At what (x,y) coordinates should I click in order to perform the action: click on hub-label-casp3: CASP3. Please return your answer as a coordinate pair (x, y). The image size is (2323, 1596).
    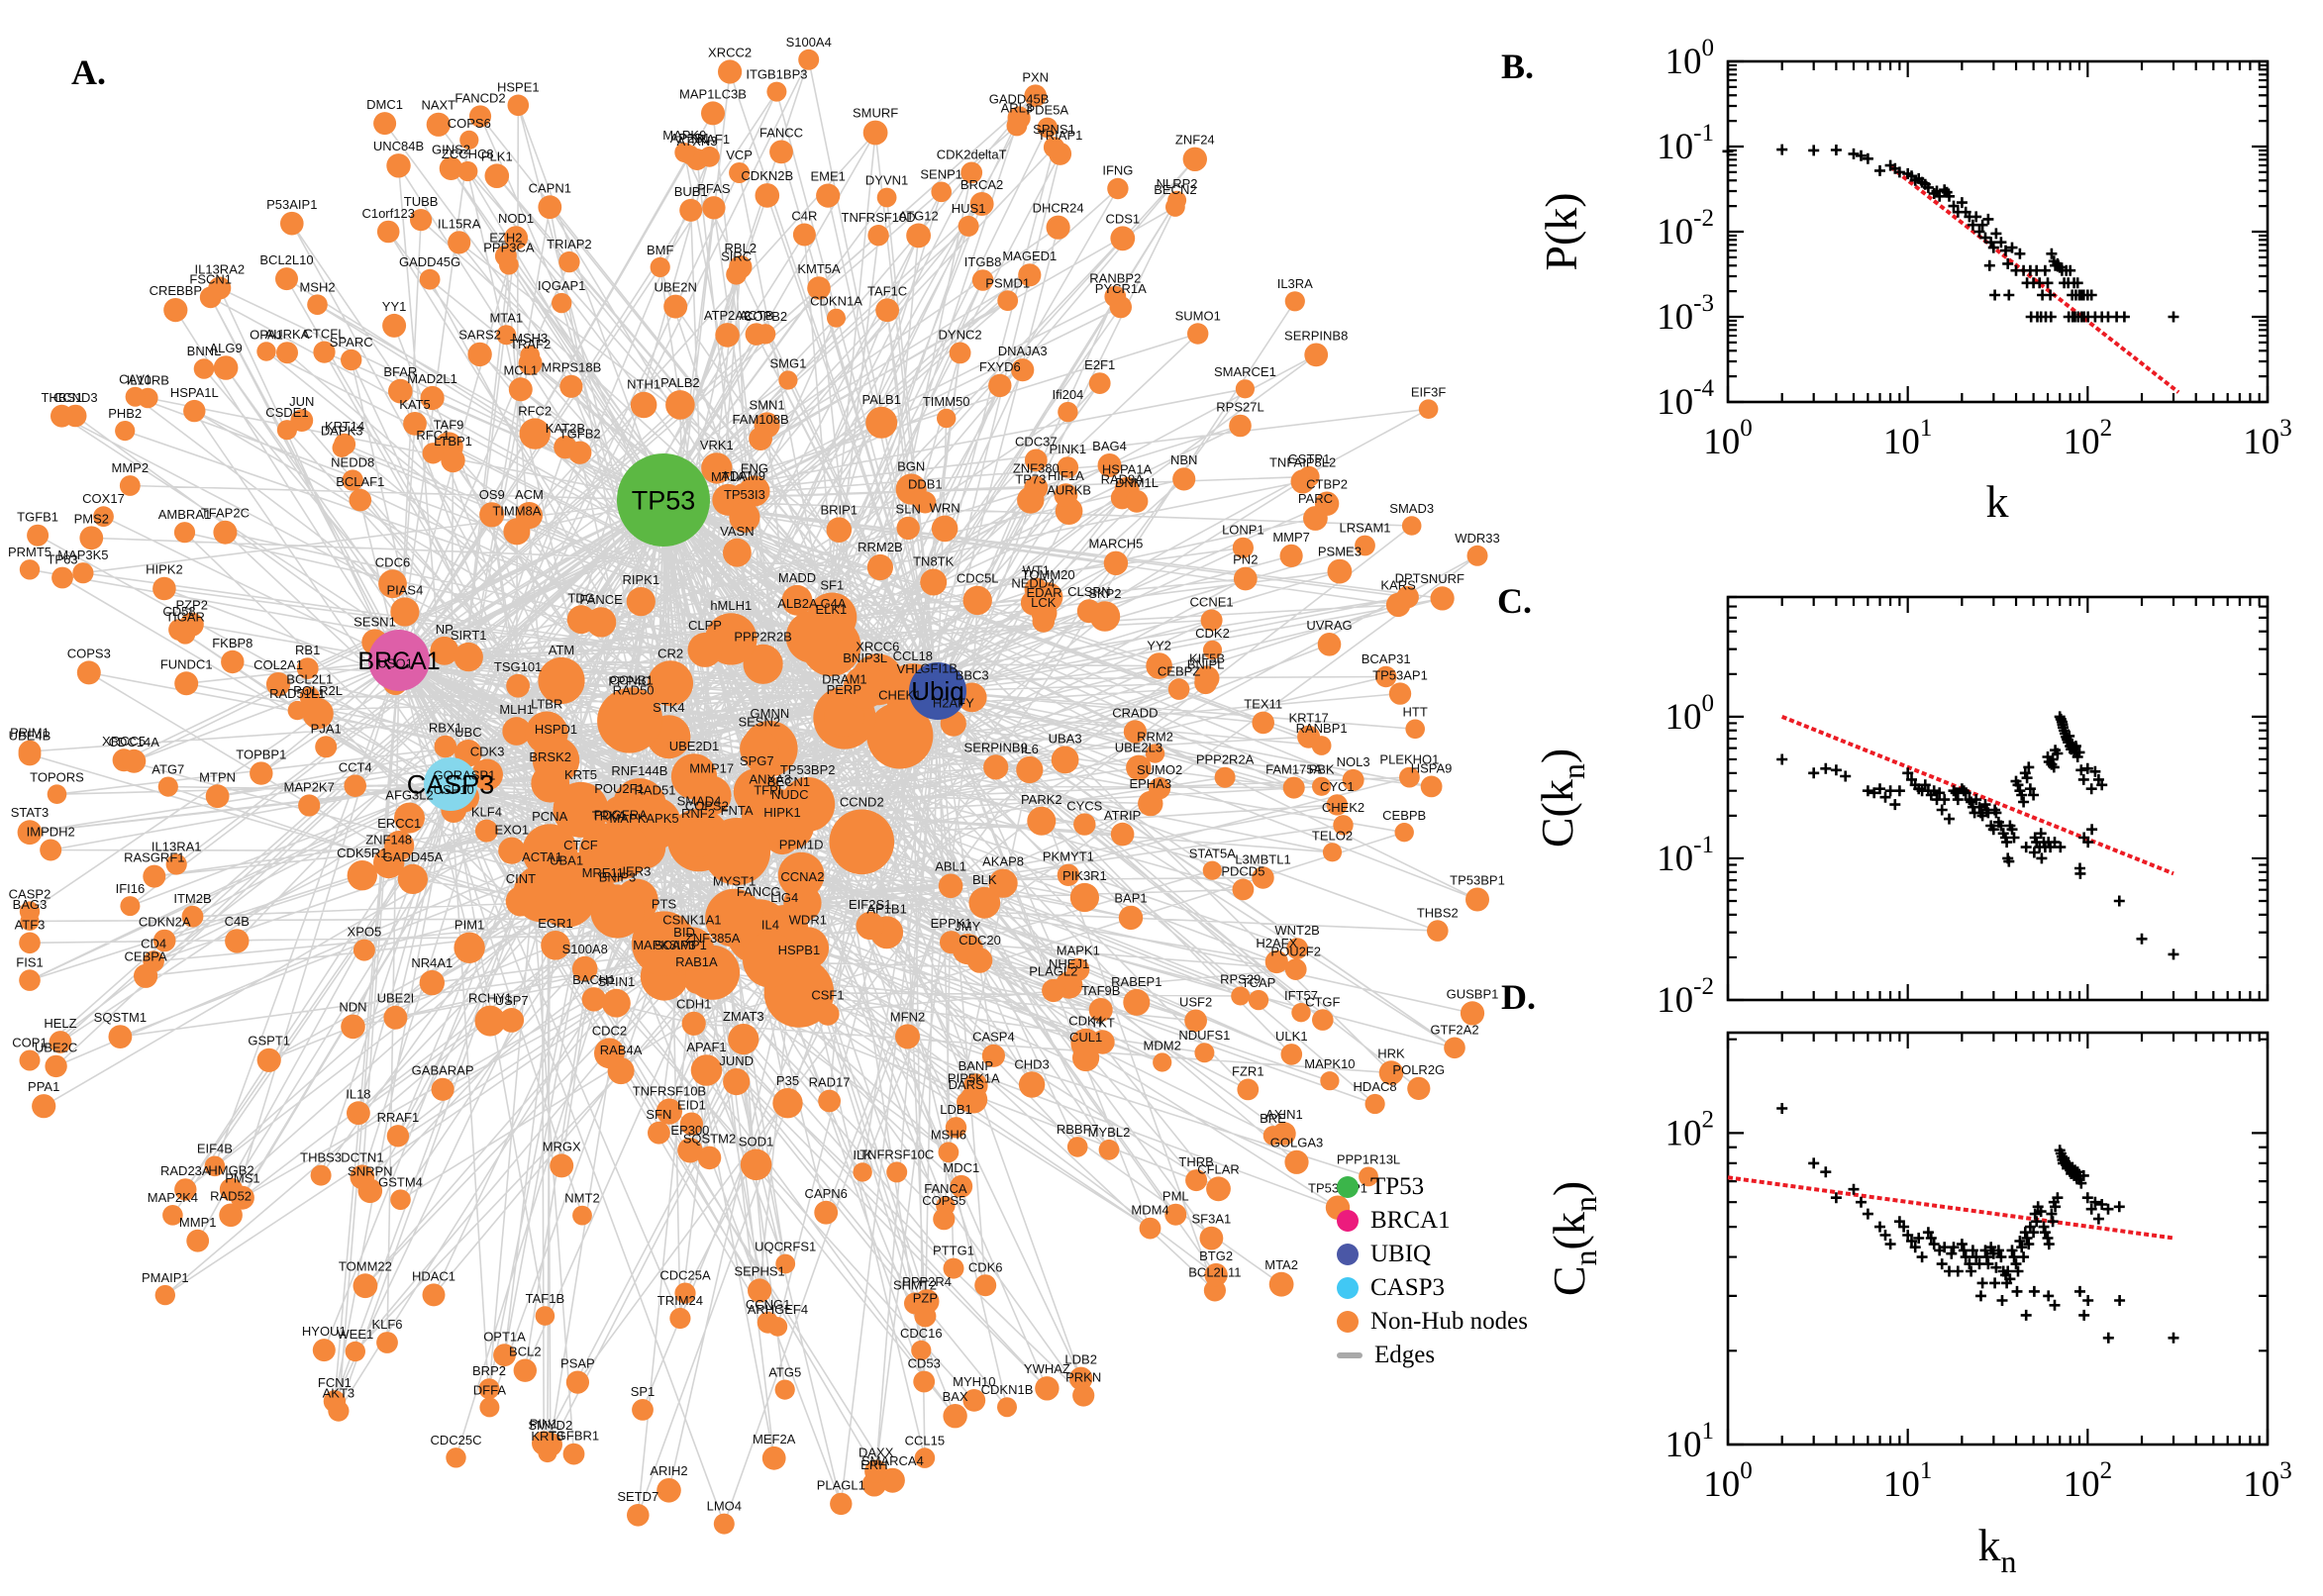
    Looking at the image, I should click on (451, 784).